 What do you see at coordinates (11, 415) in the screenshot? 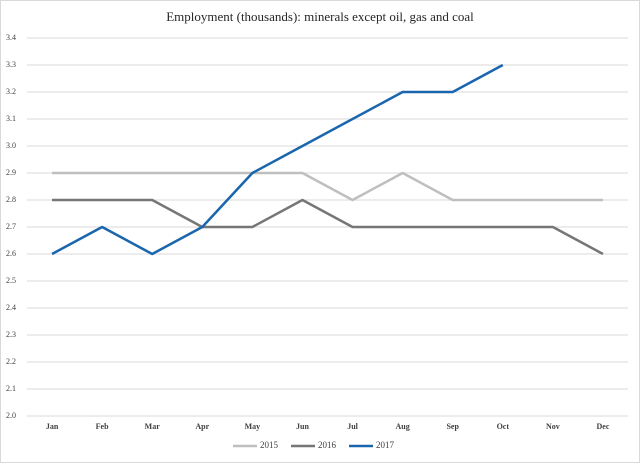
I see `y-tick-label: 2.0` at bounding box center [11, 415].